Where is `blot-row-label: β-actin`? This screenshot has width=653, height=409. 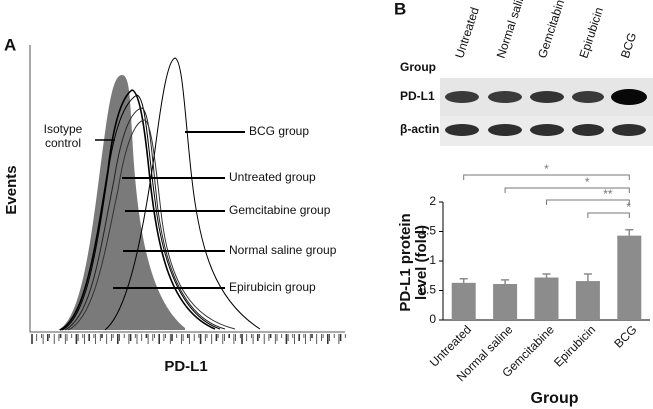
blot-row-label: β-actin is located at coordinates (419, 129).